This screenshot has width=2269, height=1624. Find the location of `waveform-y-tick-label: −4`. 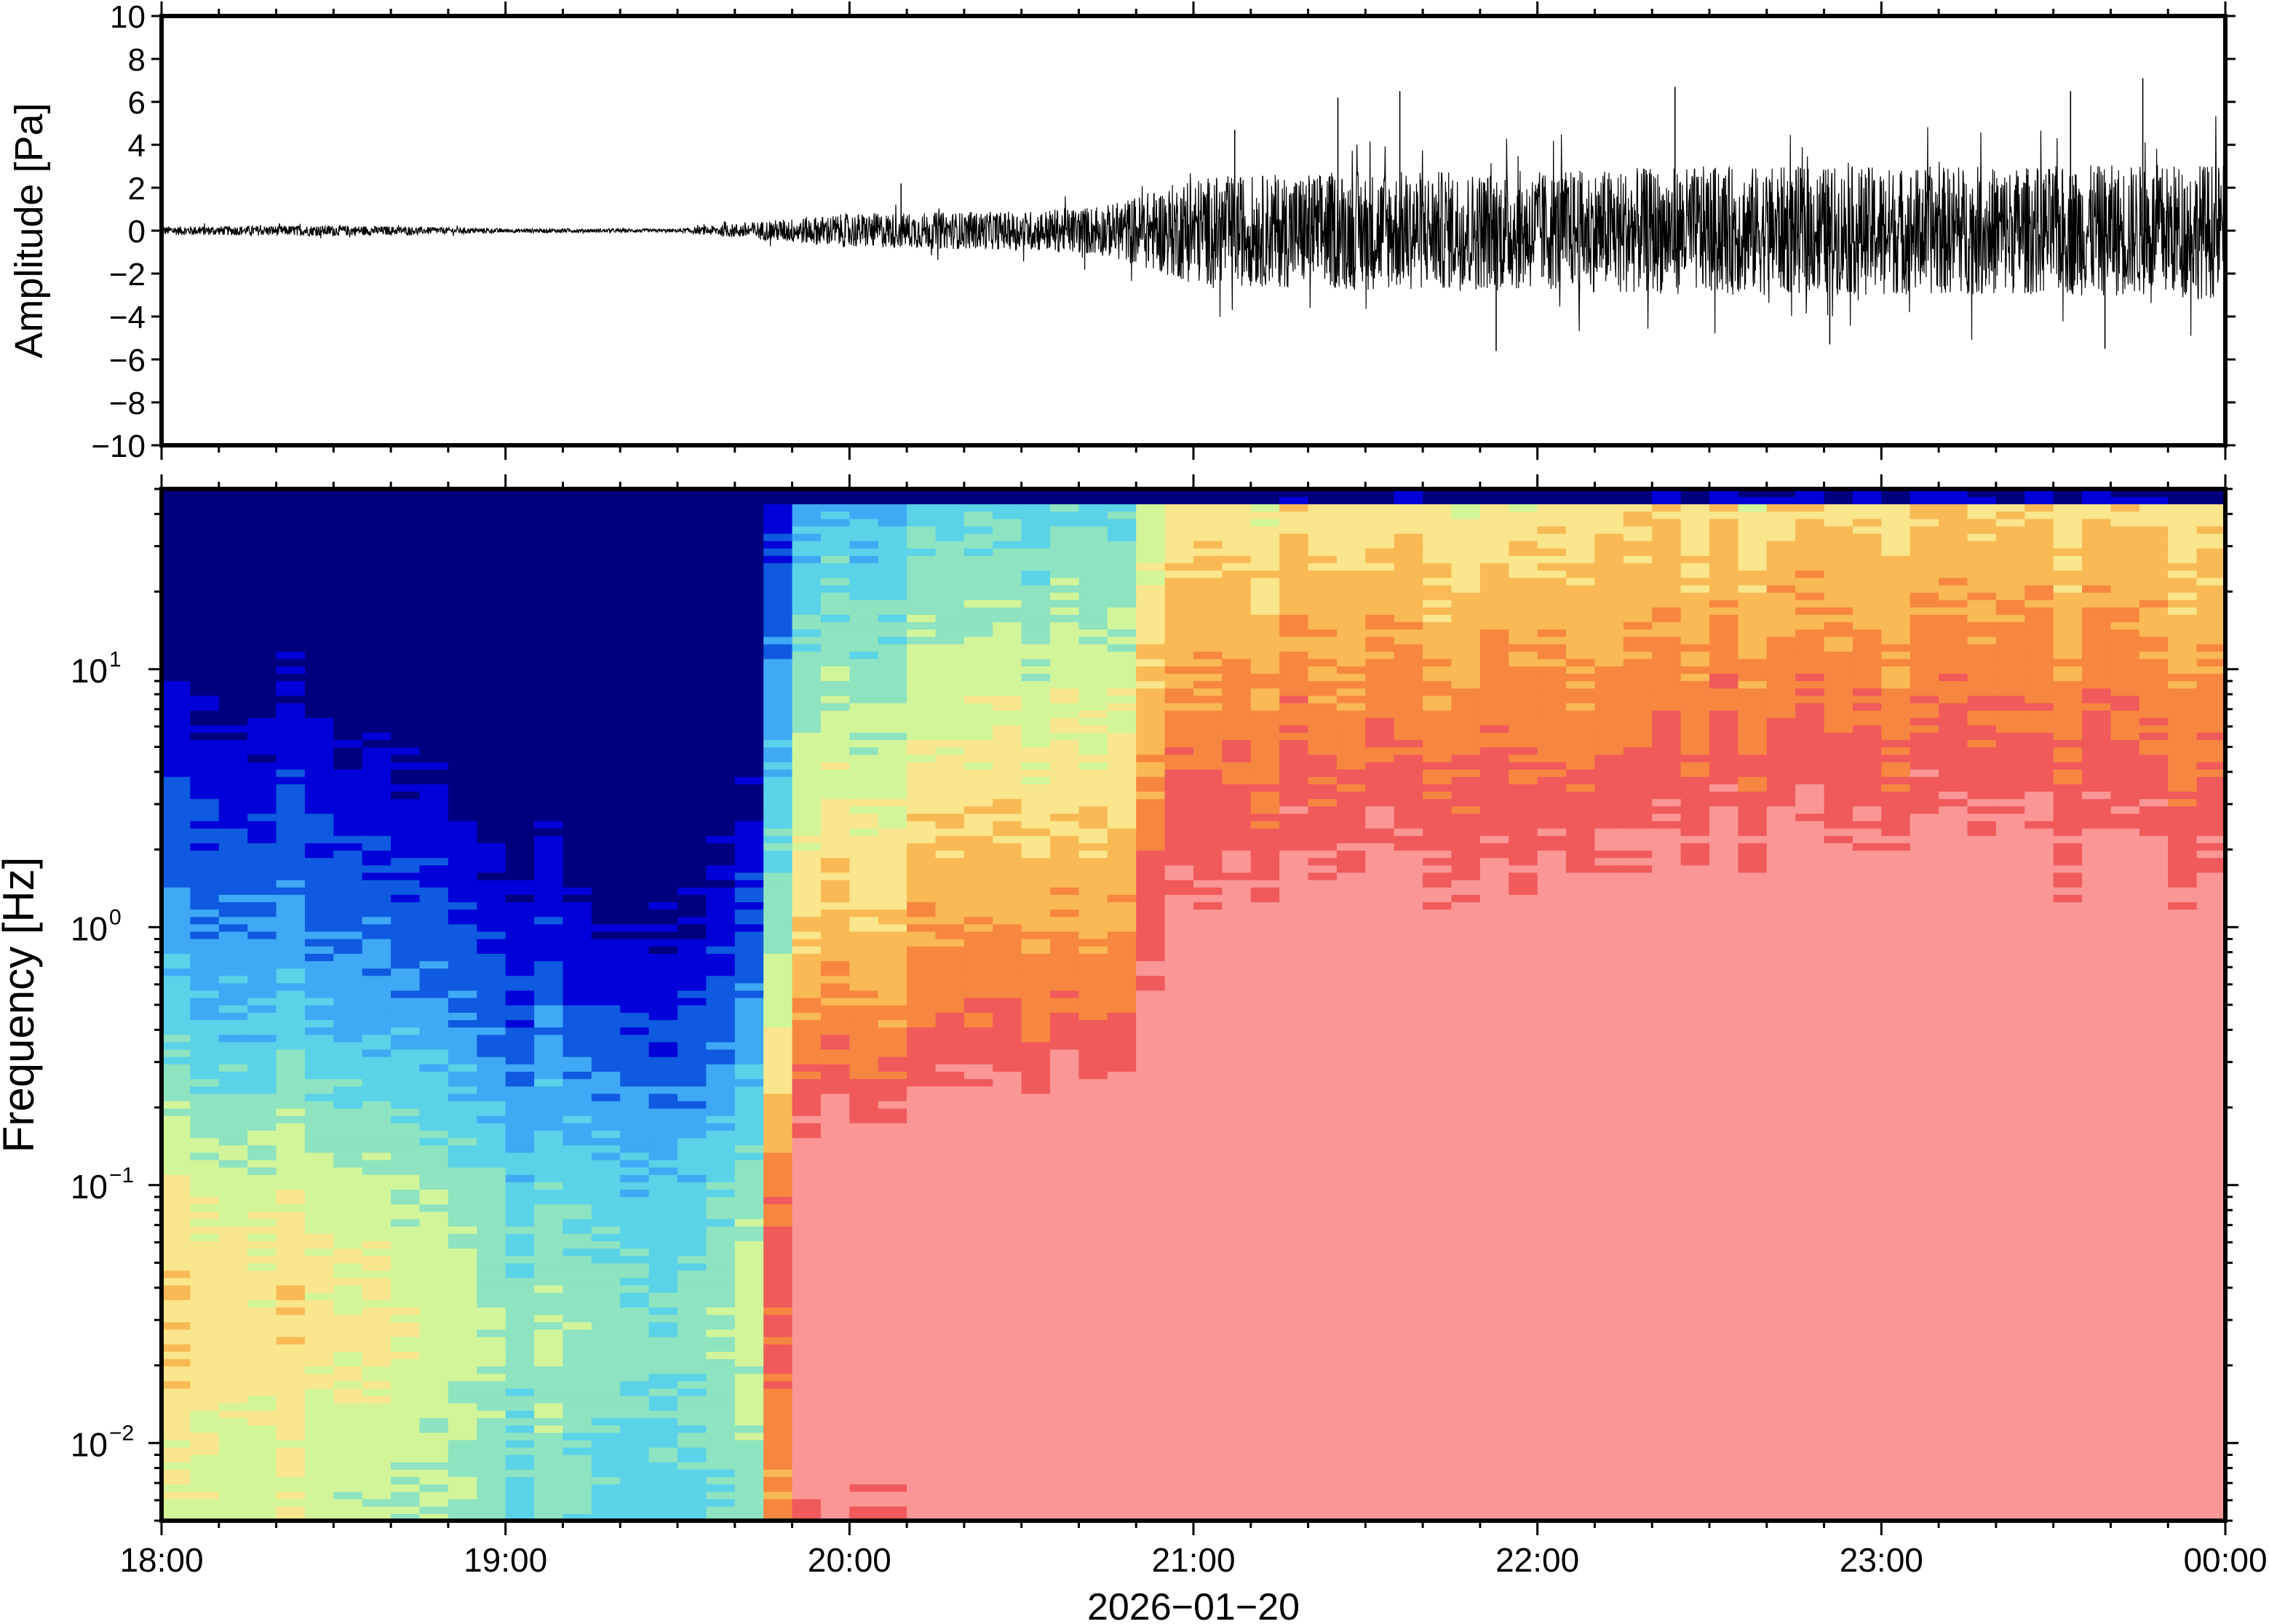

waveform-y-tick-label: −4 is located at coordinates (127, 317).